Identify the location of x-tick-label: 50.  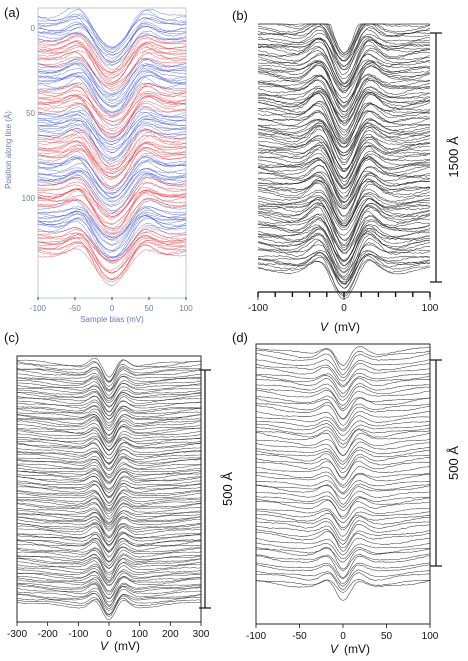
(387, 636).